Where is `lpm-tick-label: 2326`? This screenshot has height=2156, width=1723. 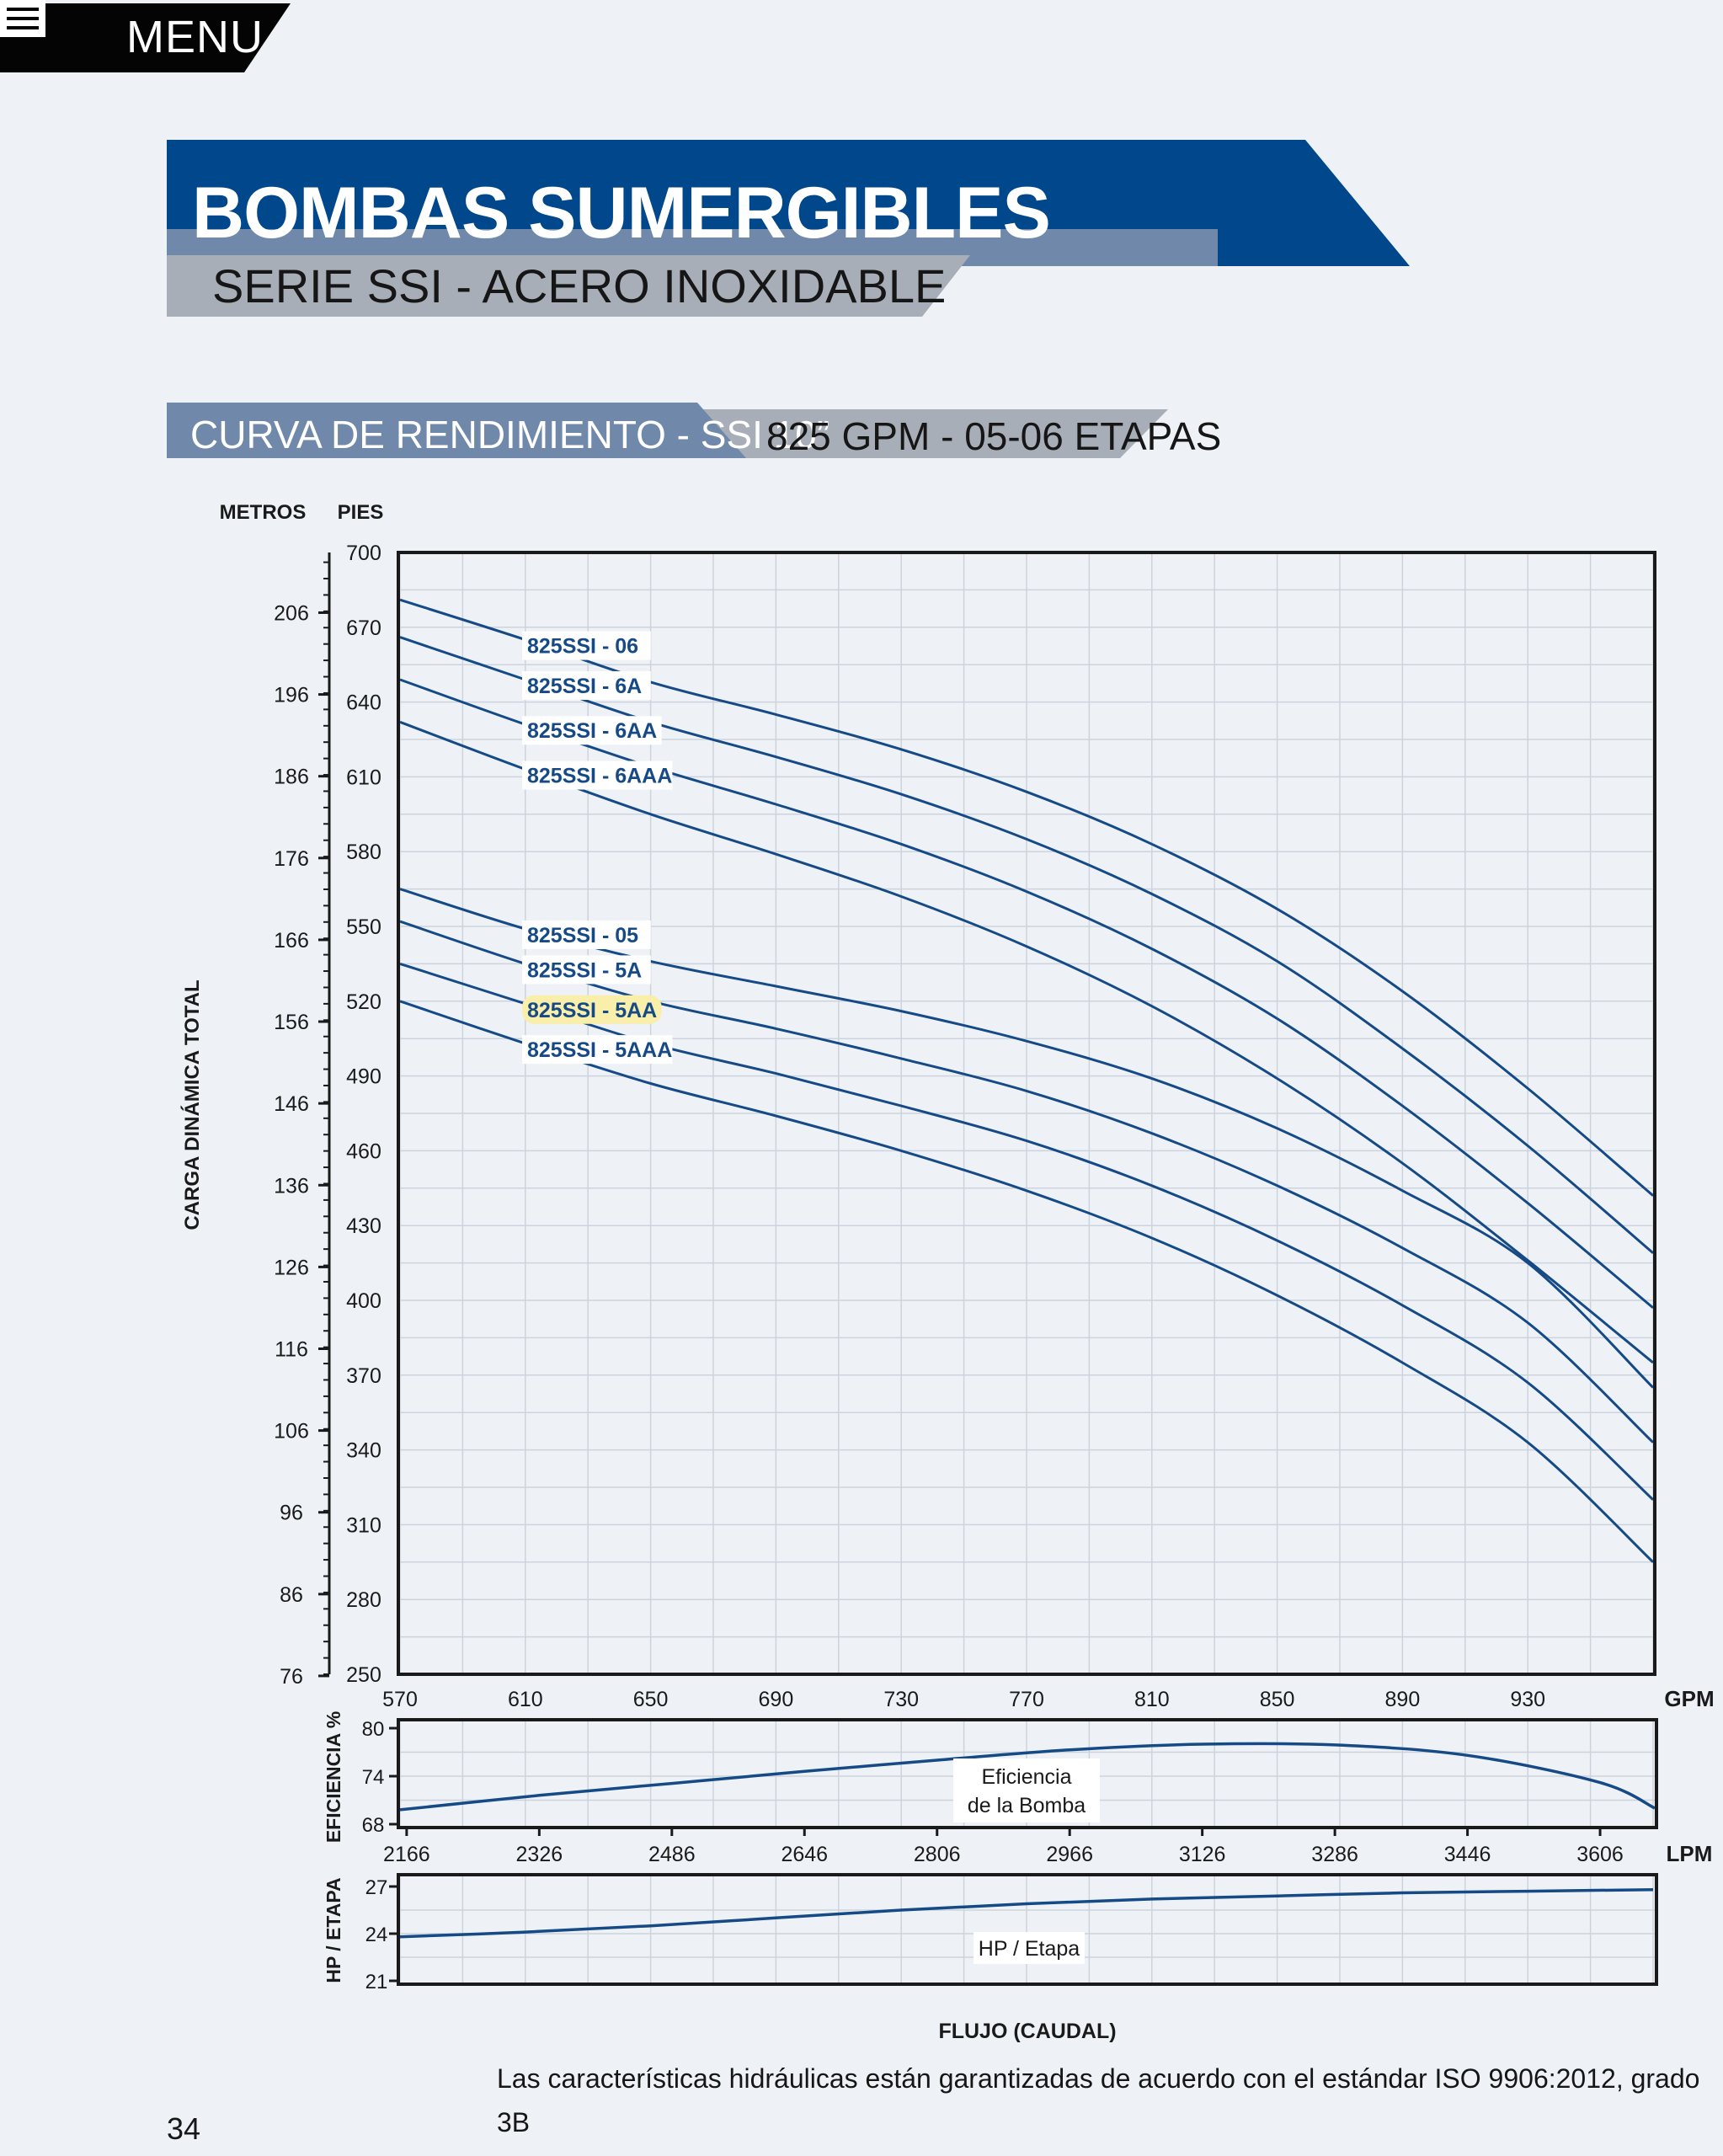
lpm-tick-label: 2326 is located at coordinates (540, 1855).